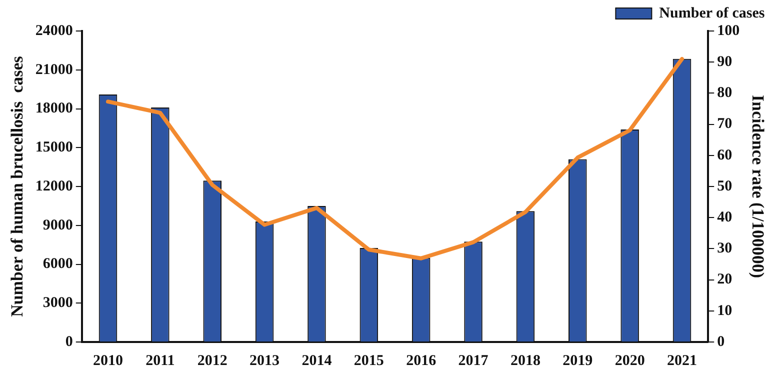 This screenshot has height=382, width=777. Describe the element at coordinates (577, 360) in the screenshot. I see `x-tick-label: 2019` at that location.